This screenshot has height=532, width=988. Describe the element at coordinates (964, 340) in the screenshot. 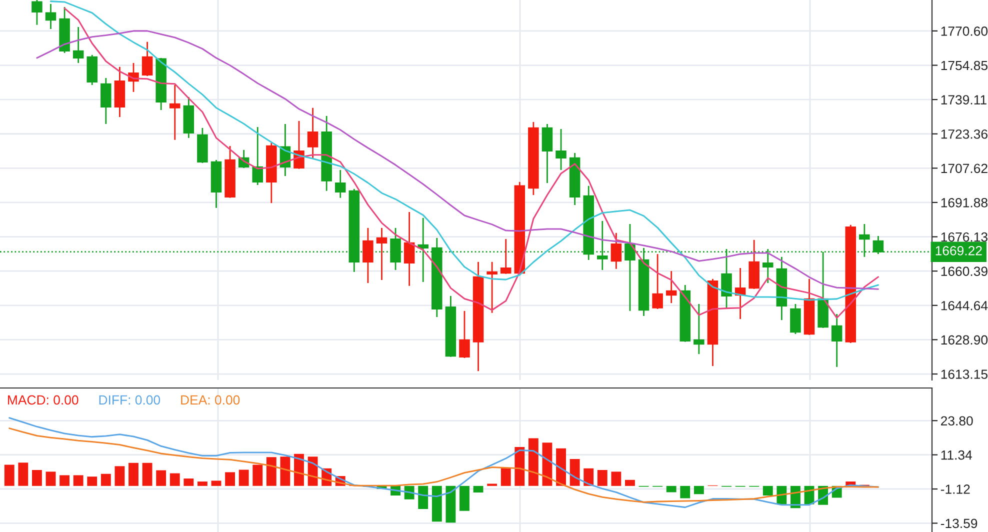

I see `y-tick-label: 1628.90` at that location.